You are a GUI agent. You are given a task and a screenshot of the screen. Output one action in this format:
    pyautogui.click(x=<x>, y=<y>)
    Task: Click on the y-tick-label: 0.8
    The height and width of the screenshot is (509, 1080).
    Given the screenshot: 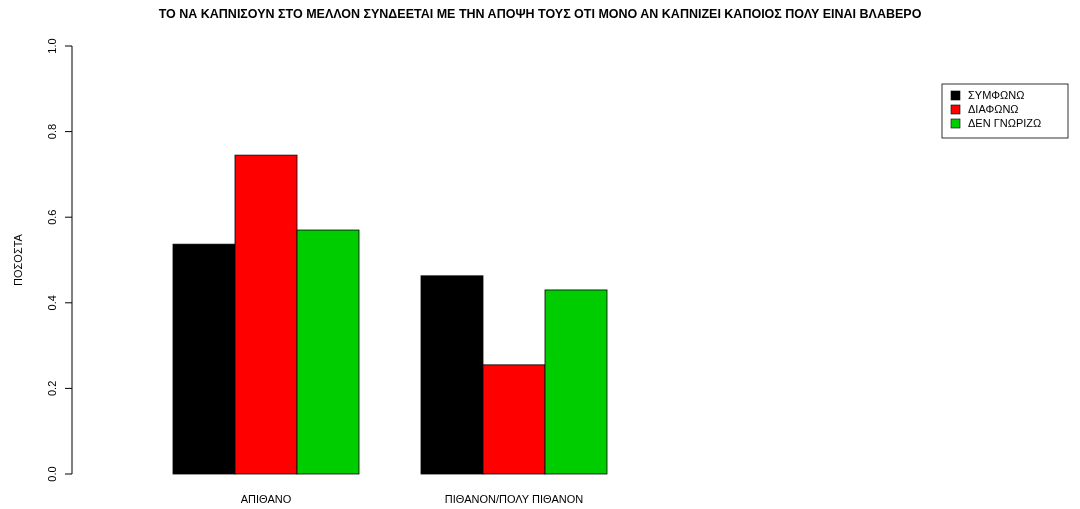 What is the action you would take?
    pyautogui.click(x=52, y=131)
    